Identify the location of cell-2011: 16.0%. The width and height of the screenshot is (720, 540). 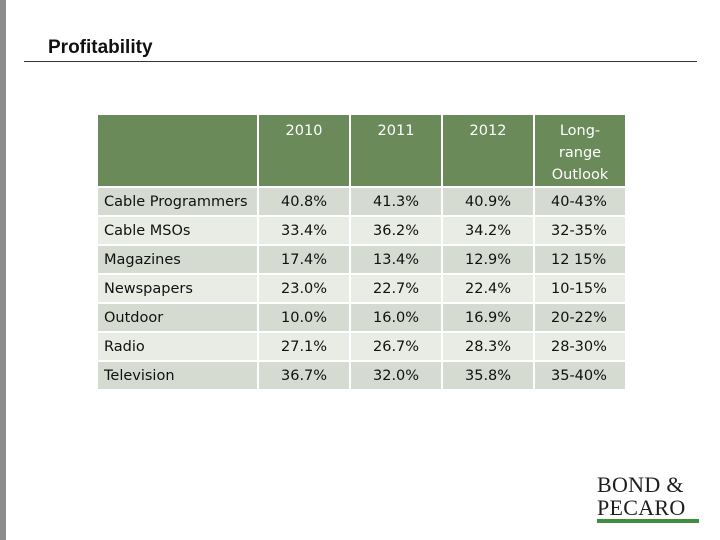
(396, 317).